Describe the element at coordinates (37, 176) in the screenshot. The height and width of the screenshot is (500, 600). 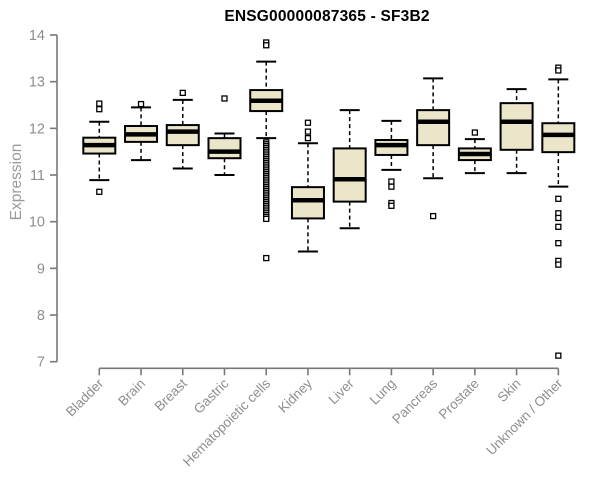
I see `y-tick-label: 11` at that location.